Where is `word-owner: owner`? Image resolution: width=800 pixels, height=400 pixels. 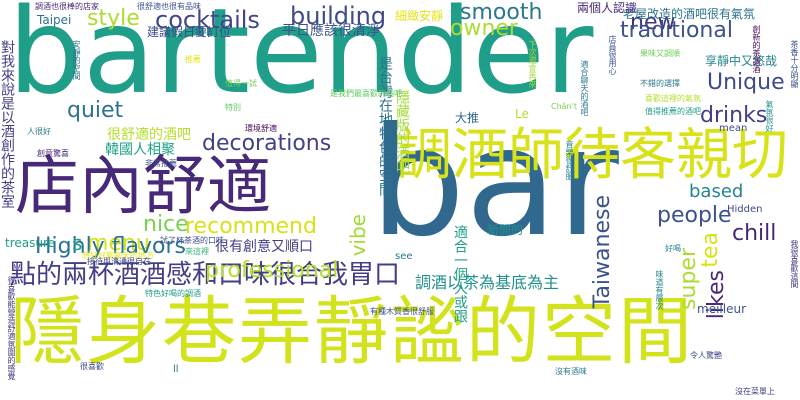
word-owner: owner is located at coordinates (484, 28).